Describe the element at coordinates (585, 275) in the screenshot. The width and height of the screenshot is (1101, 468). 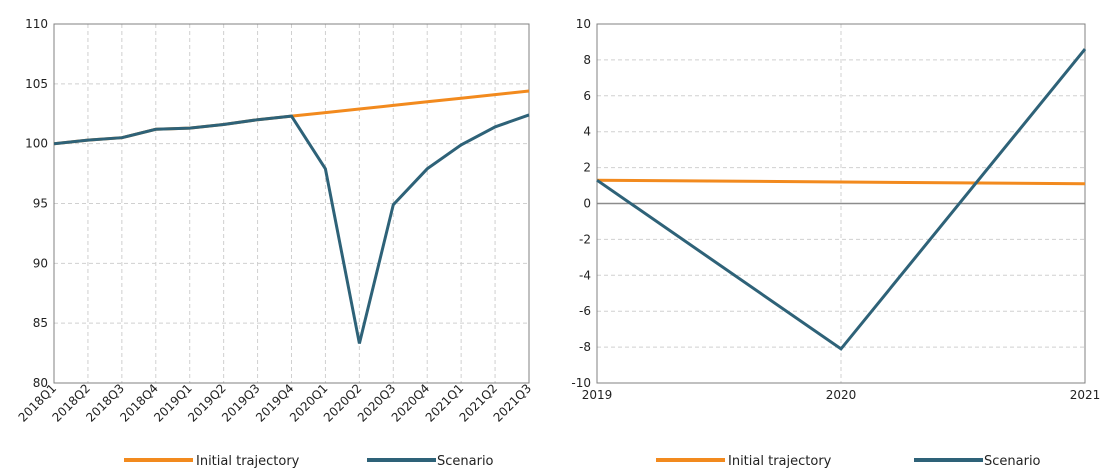
I see `y-tick-label: -4` at that location.